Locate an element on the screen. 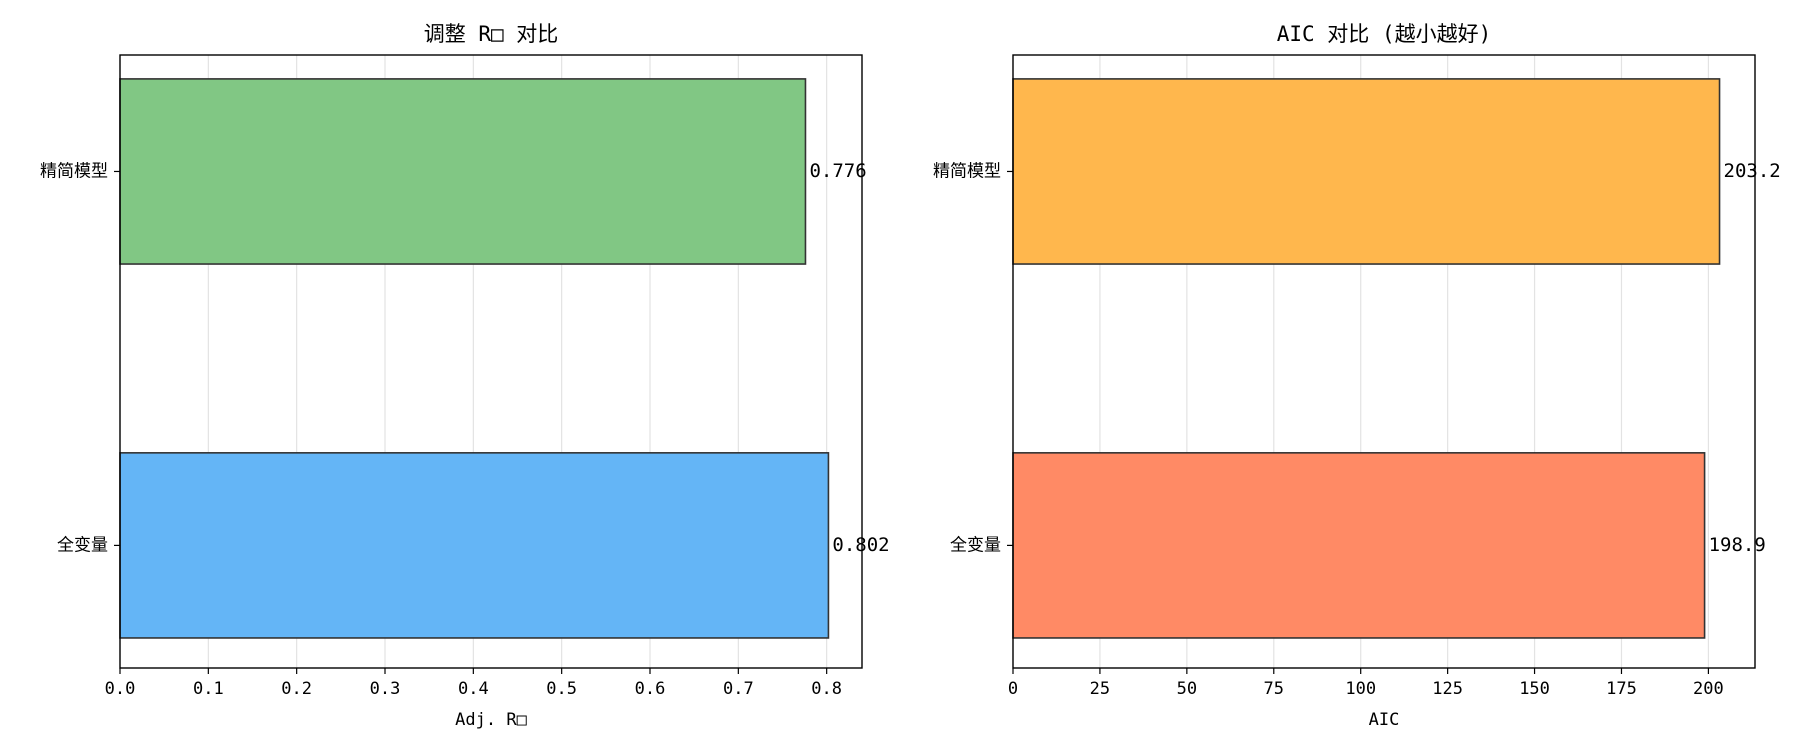  chart-title: AIC 对比 (越小越好) is located at coordinates (1384, 34).